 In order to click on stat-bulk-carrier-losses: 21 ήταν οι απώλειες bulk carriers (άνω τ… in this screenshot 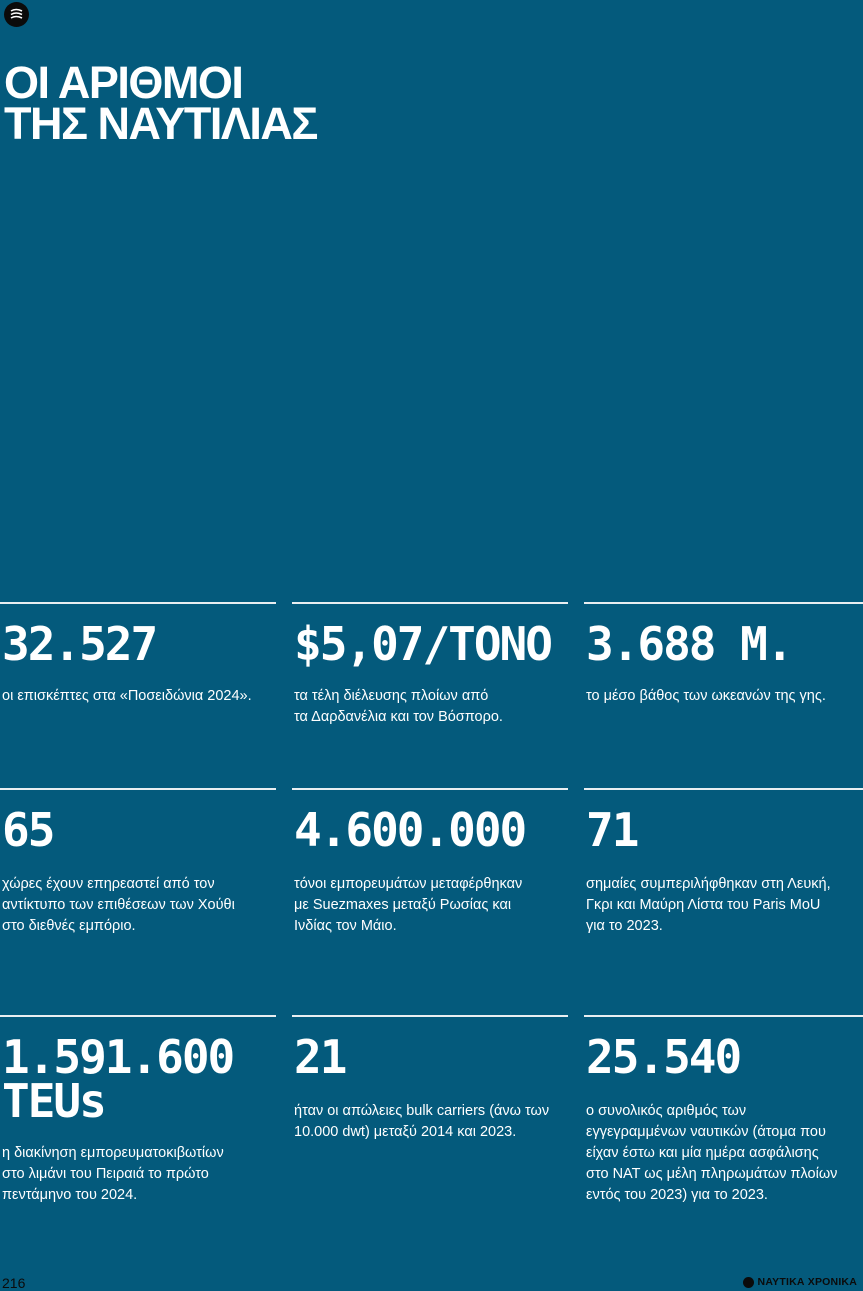, I will do `click(430, 1115)`.